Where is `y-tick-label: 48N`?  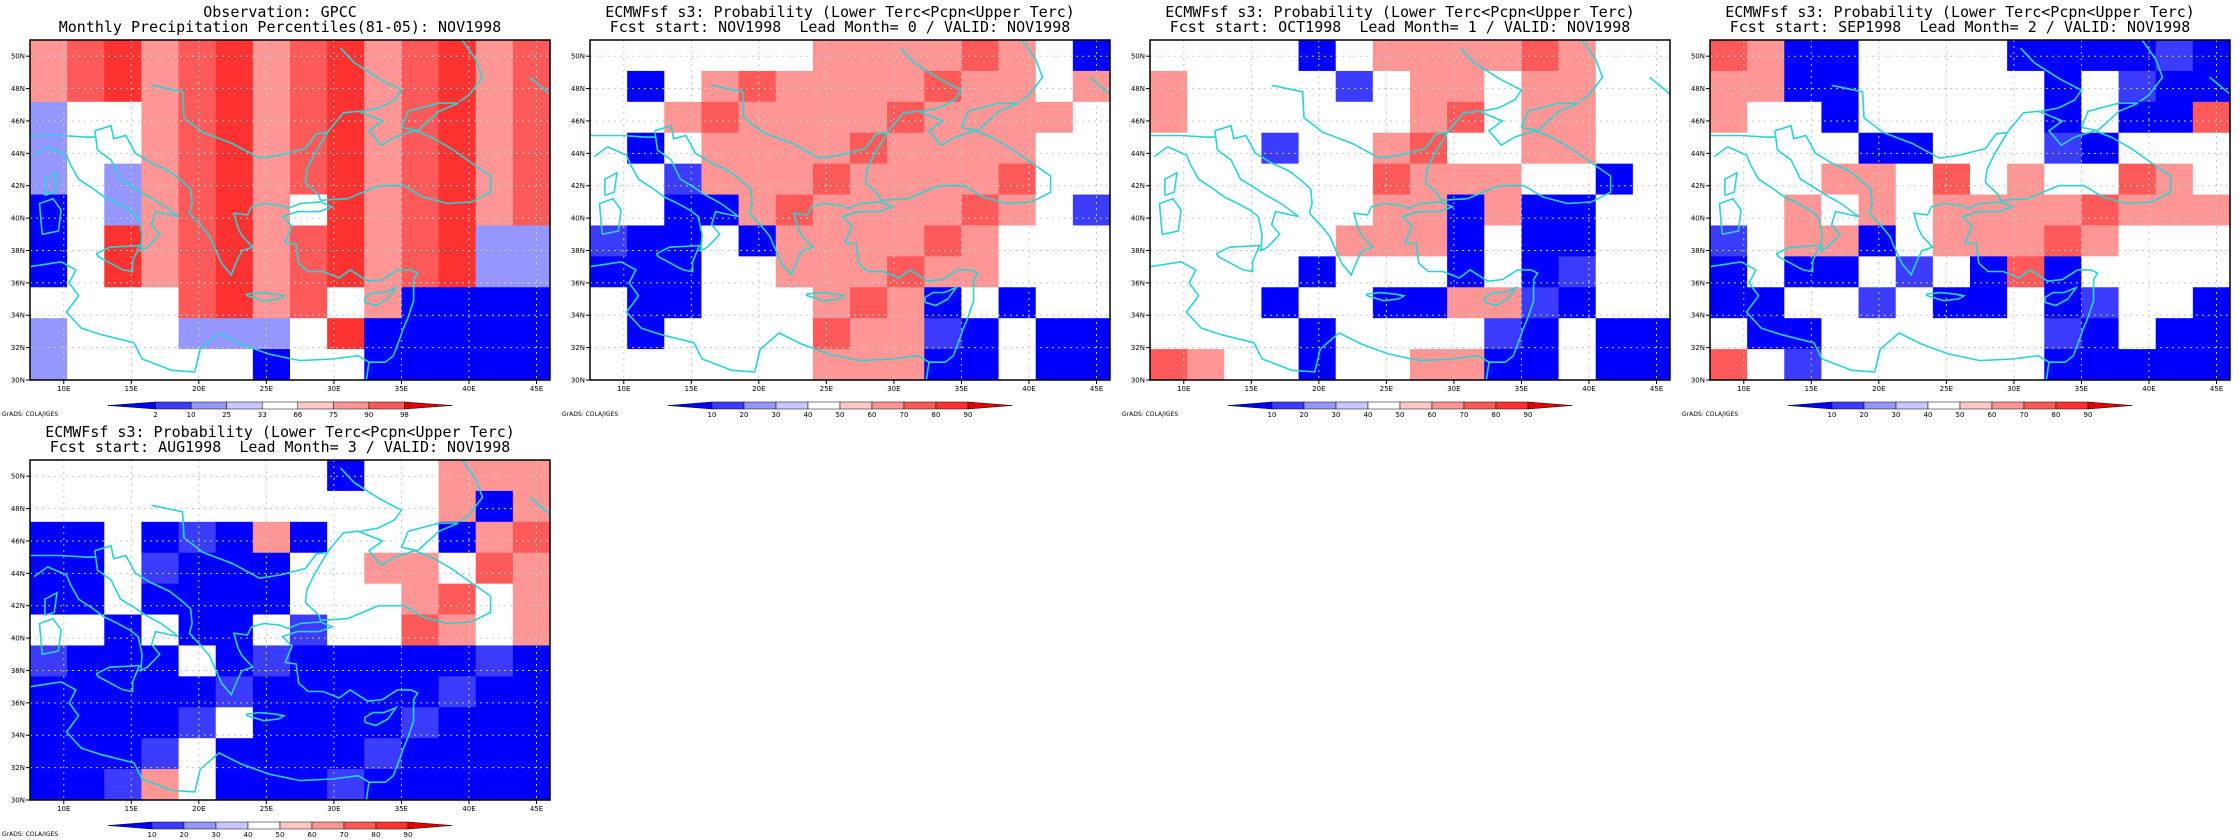
y-tick-label: 48N is located at coordinates (18, 509).